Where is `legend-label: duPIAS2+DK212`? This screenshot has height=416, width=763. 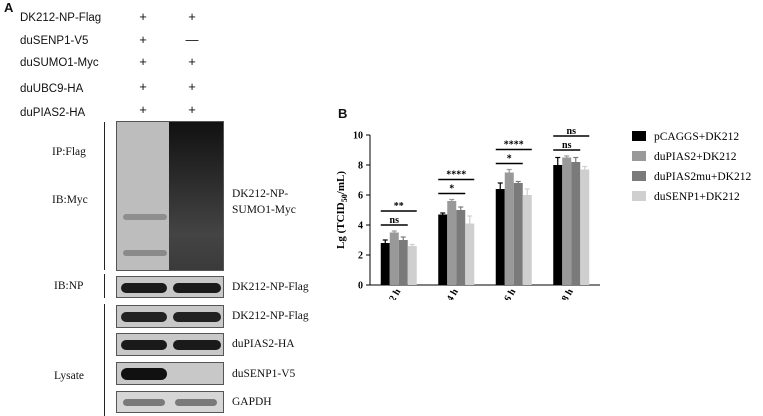
legend-label: duPIAS2+DK212 is located at coordinates (695, 157).